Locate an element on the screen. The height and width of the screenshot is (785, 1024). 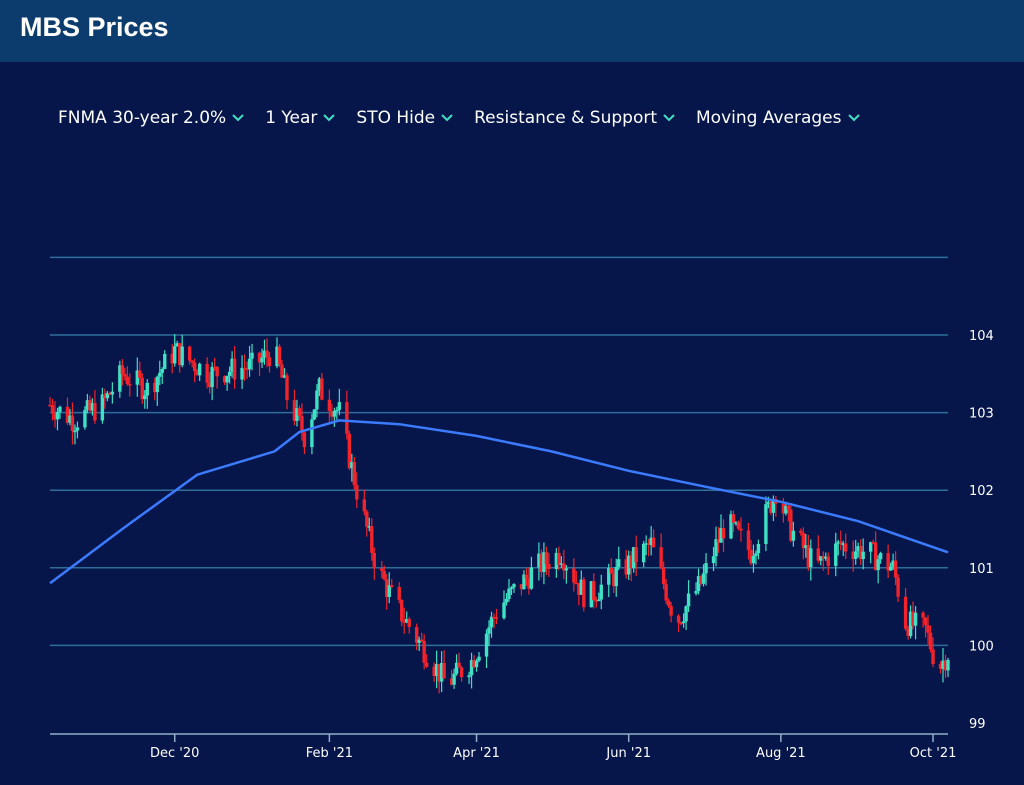
period-dropdown: 1 Year is located at coordinates (300, 118).